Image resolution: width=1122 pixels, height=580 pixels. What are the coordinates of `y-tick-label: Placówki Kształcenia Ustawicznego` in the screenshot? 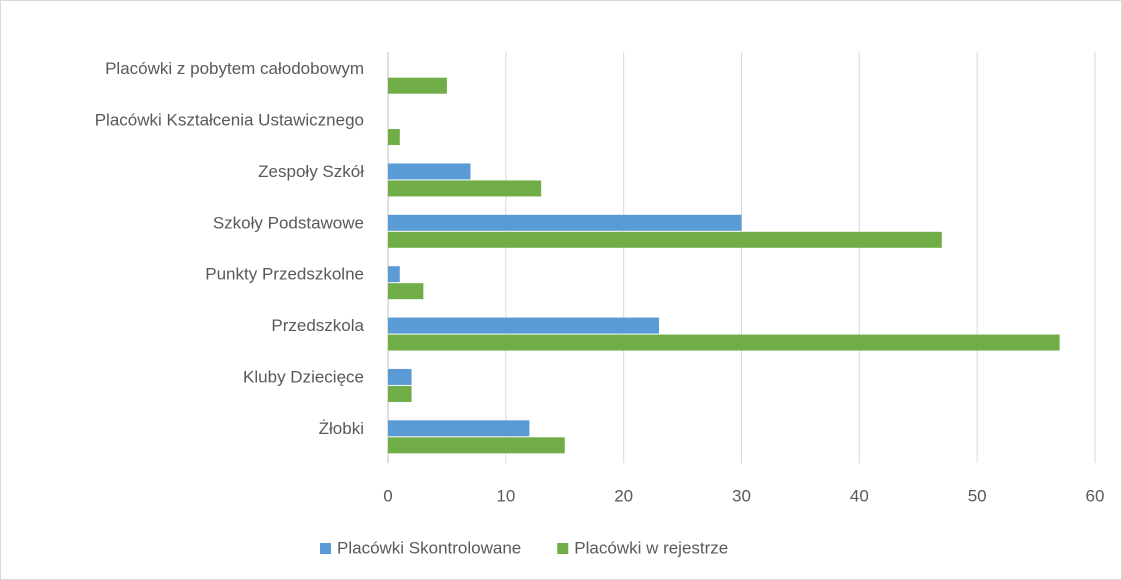 It's located at (229, 120).